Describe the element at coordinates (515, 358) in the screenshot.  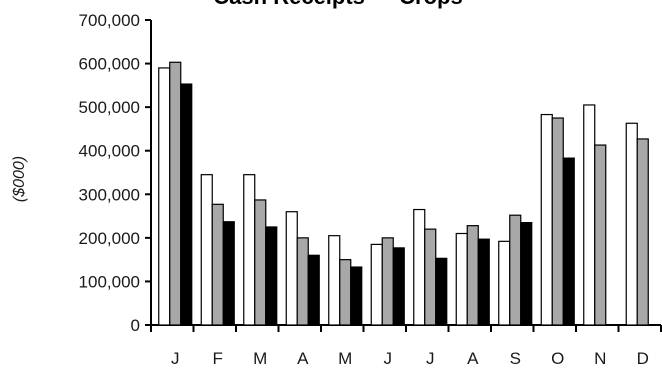
I see `x-tick-label: S` at that location.